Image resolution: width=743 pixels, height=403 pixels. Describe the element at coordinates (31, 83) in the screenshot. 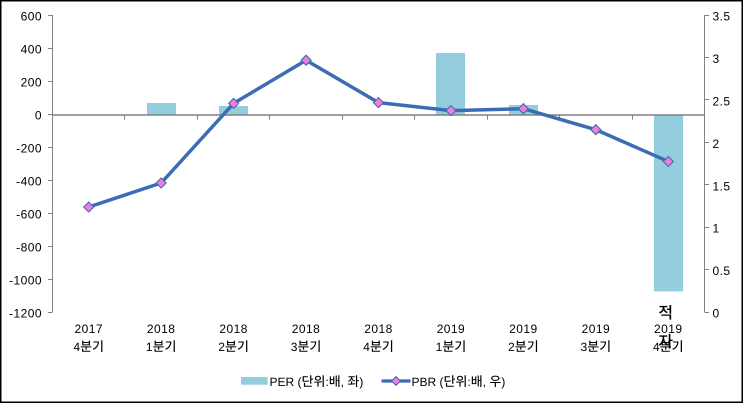

I see `svg-text: 200` at that location.